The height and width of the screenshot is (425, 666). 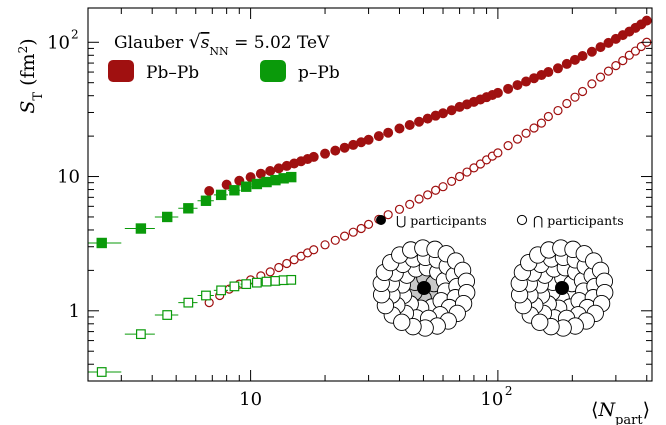 I want to click on legend-label: Pb–Pb, so click(x=172, y=73).